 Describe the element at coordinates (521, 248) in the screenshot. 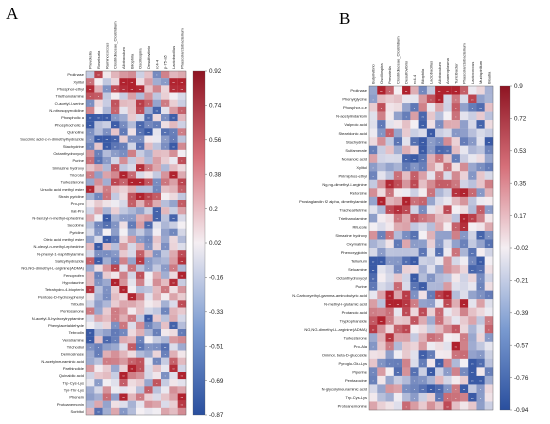

I see `colorbar-tick-label: -0.02` at that location.